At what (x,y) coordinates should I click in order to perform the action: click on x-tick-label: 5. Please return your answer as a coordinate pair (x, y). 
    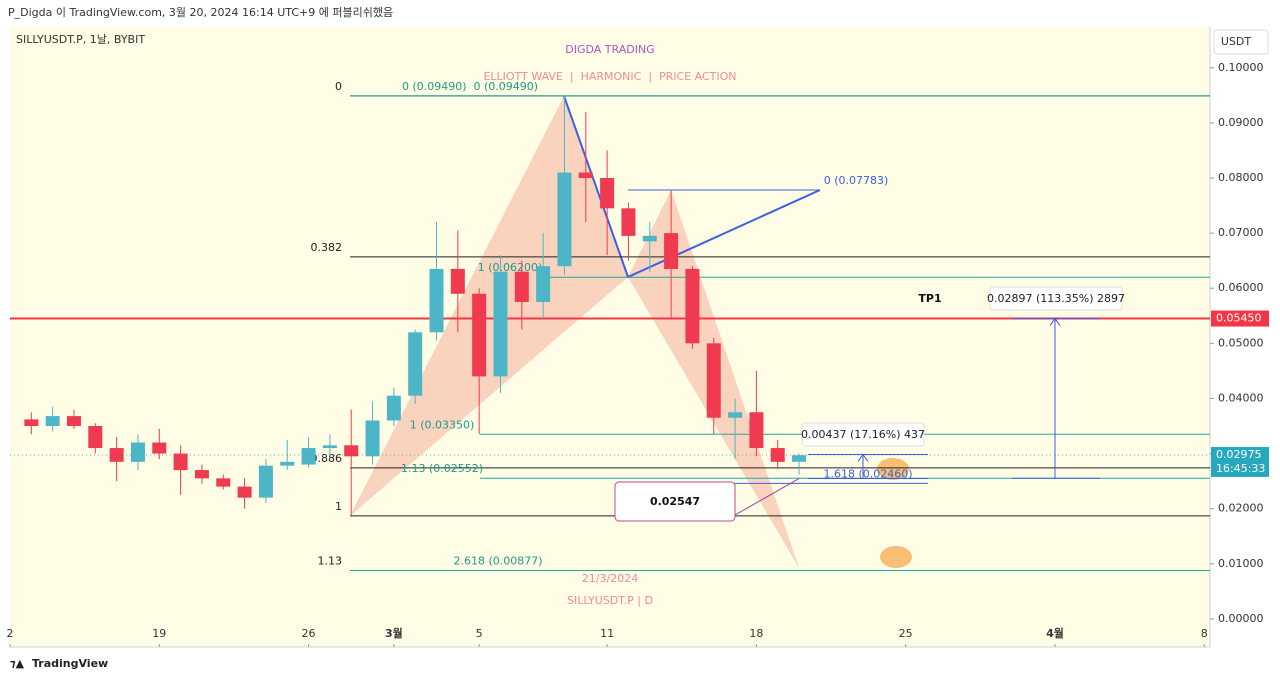
    Looking at the image, I should click on (479, 633).